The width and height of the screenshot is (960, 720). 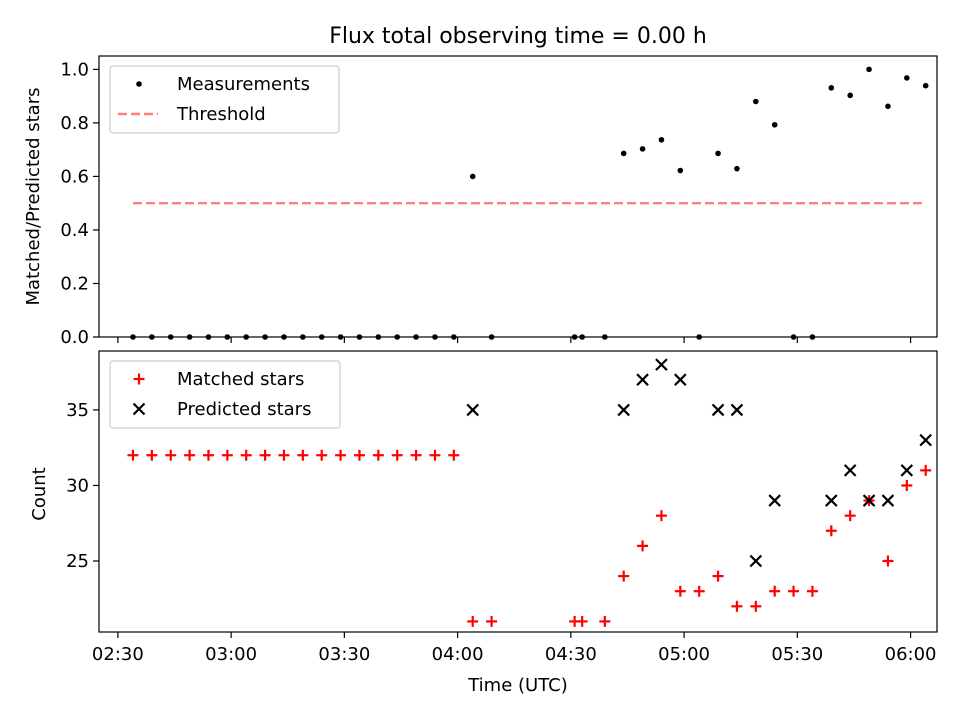 I want to click on chart-title: Flux total observing time = 0.00 h, so click(x=518, y=36).